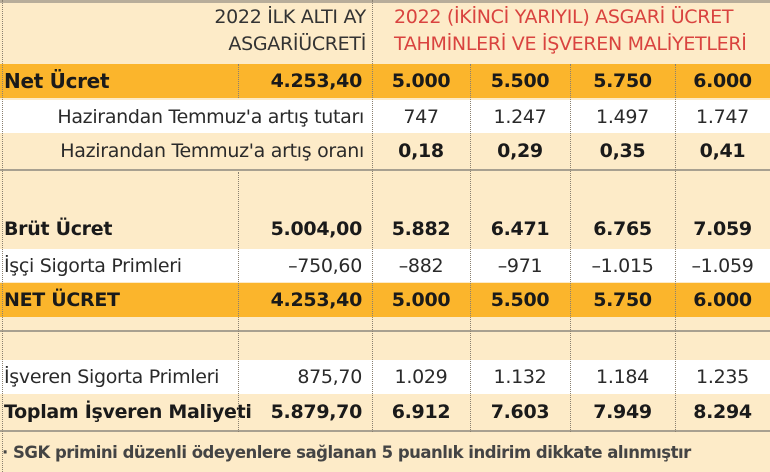 The width and height of the screenshot is (770, 472). Describe the element at coordinates (722, 411) in the screenshot. I see `value-toplam-maliyet-4: 8.294` at that location.